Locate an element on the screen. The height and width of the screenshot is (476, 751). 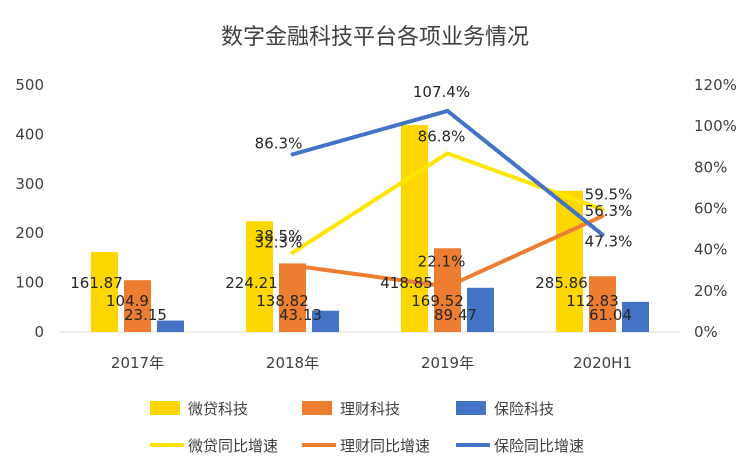
y-right-tick-label: 100% is located at coordinates (715, 126).